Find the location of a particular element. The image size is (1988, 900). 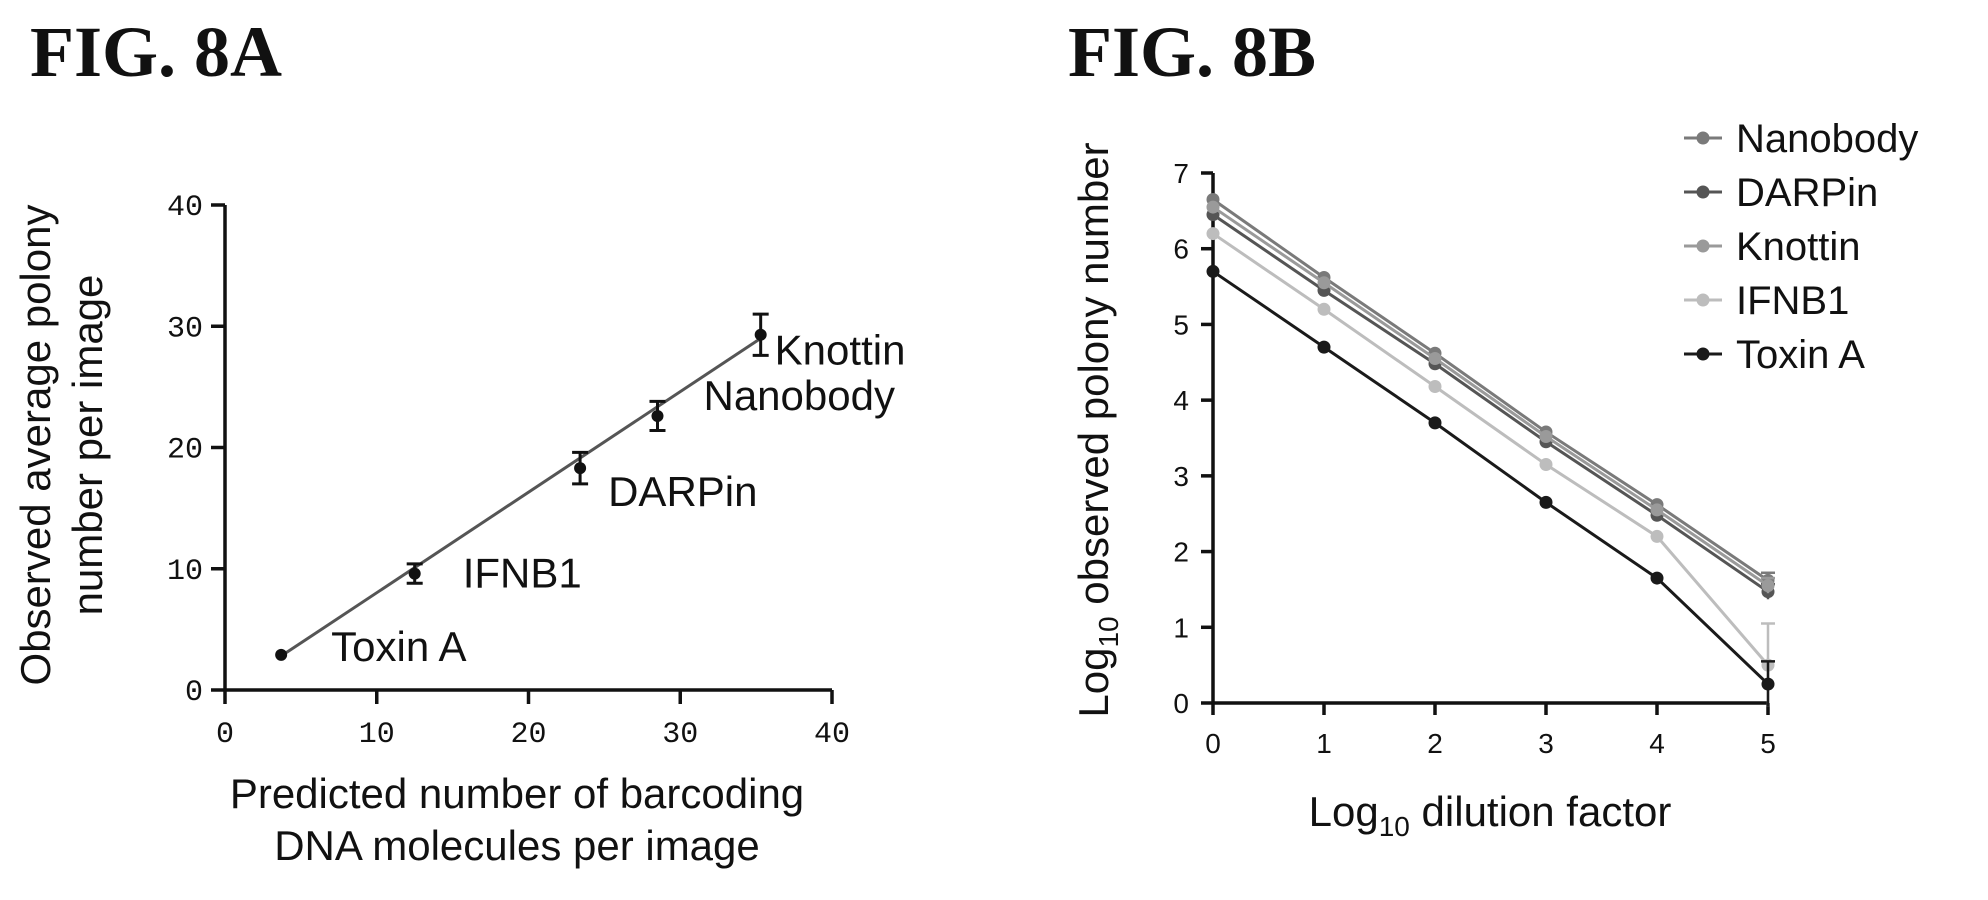

y-axis-title-rest: observed polony number is located at coordinates (1093, 379).